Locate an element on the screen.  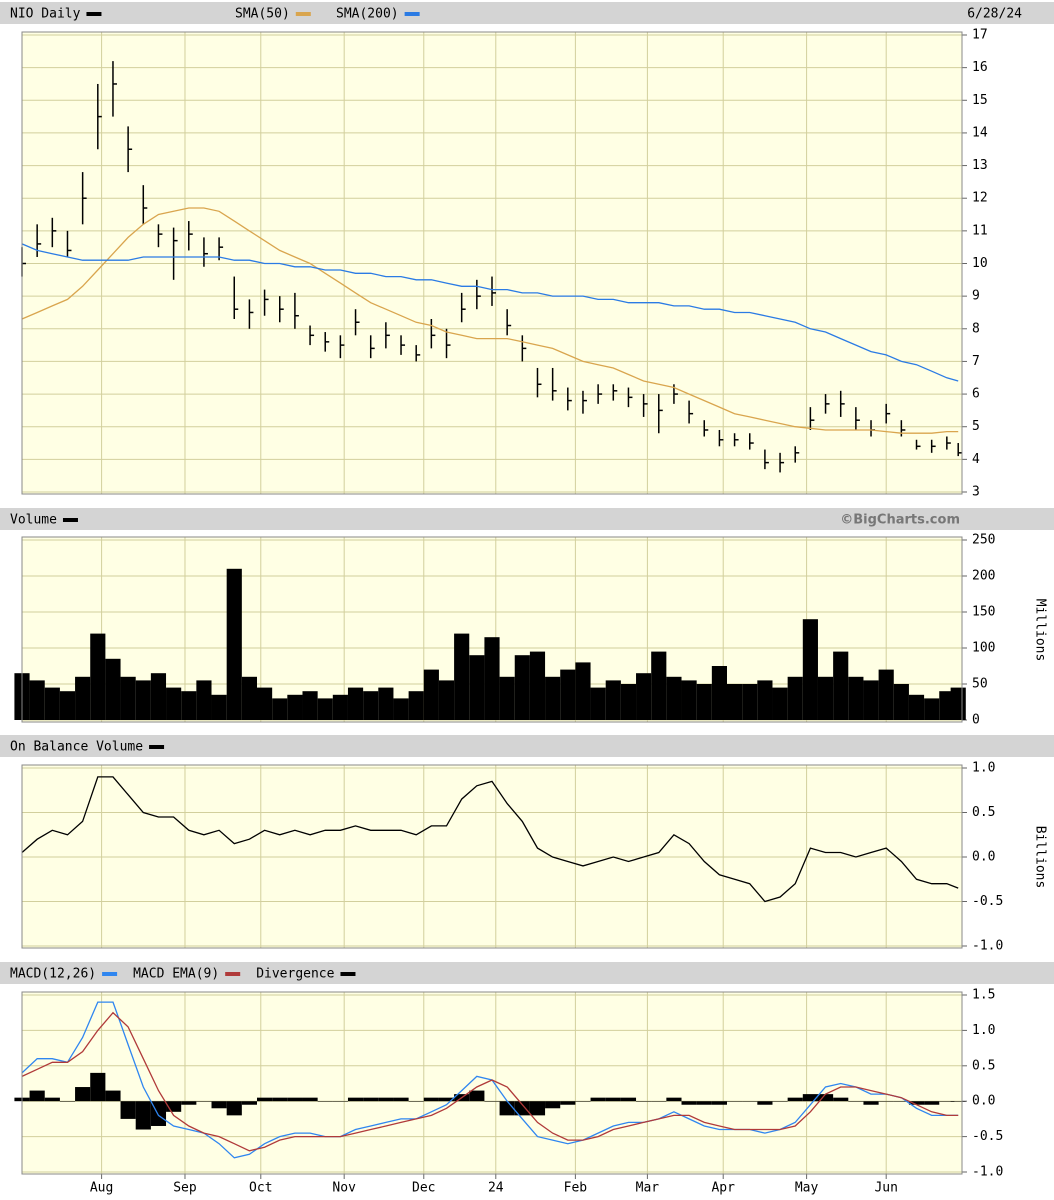
x-tick-label: Nov is located at coordinates (344, 1188).